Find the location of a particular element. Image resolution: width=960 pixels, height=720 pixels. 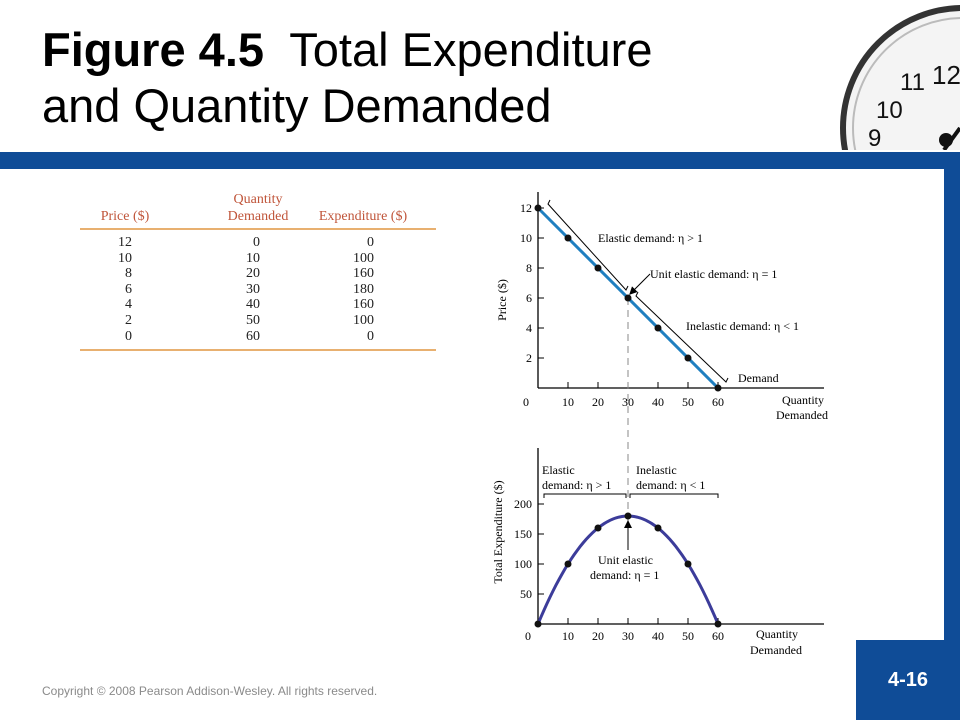

top-ylabel: Price ($) is located at coordinates (502, 300).